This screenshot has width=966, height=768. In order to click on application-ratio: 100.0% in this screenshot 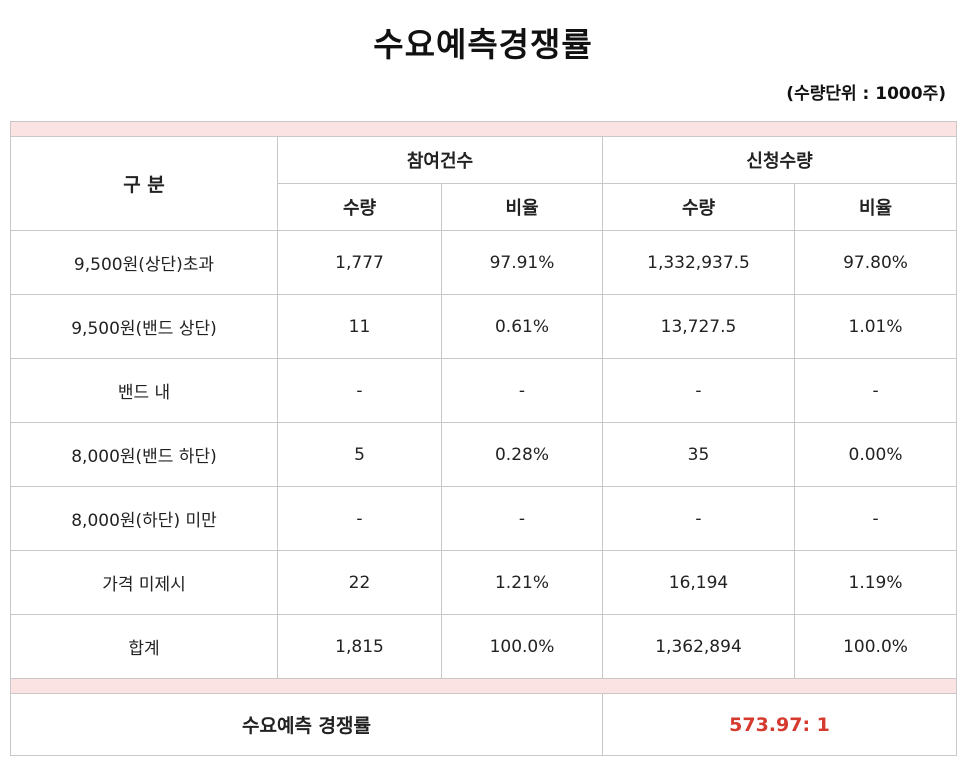, I will do `click(875, 646)`.